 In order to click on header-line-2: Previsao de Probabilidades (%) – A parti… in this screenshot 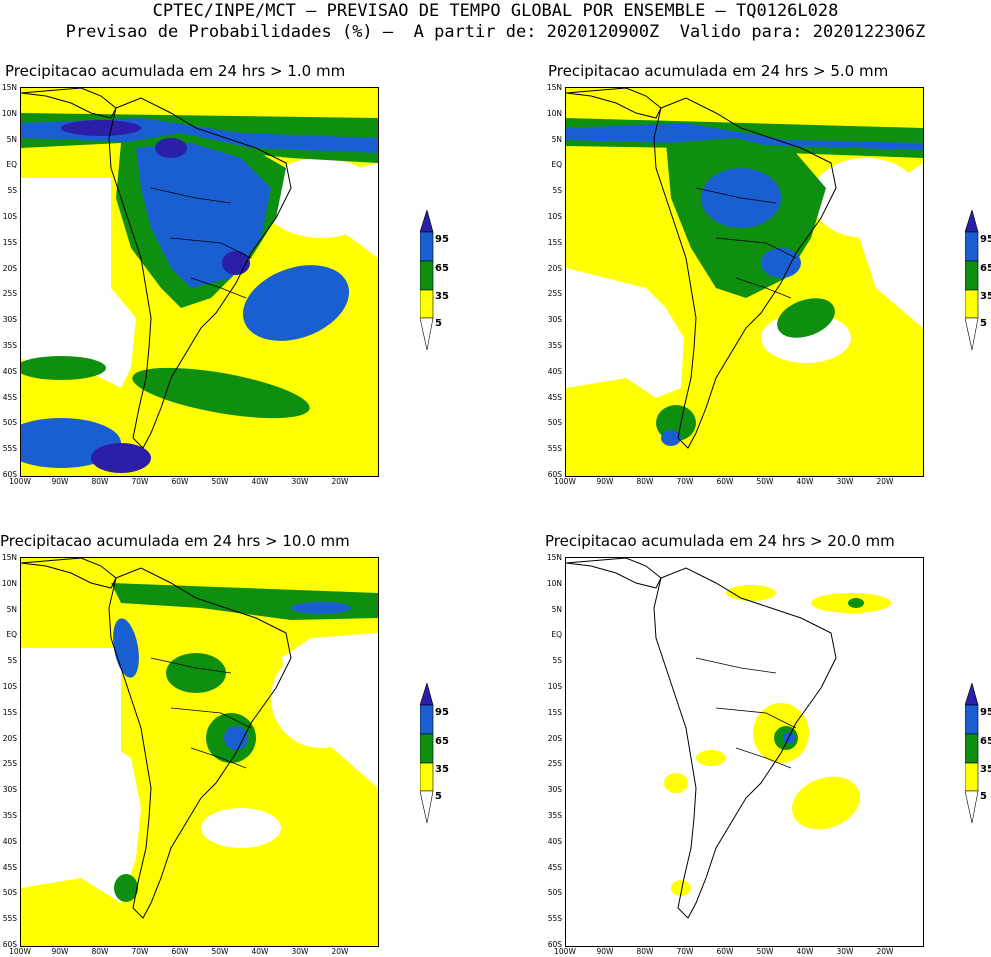, I will do `click(495, 32)`.